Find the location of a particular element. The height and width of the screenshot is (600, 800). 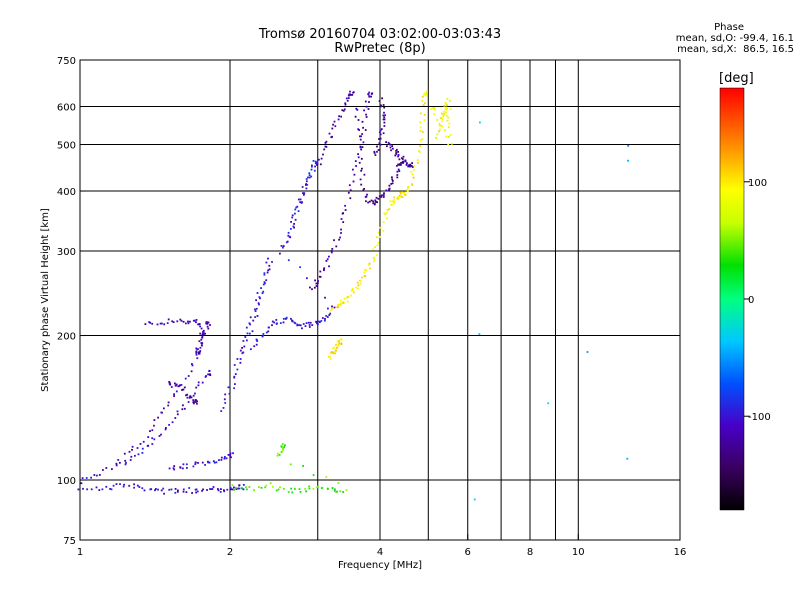

y-tick-label: 750 is located at coordinates (66, 61).